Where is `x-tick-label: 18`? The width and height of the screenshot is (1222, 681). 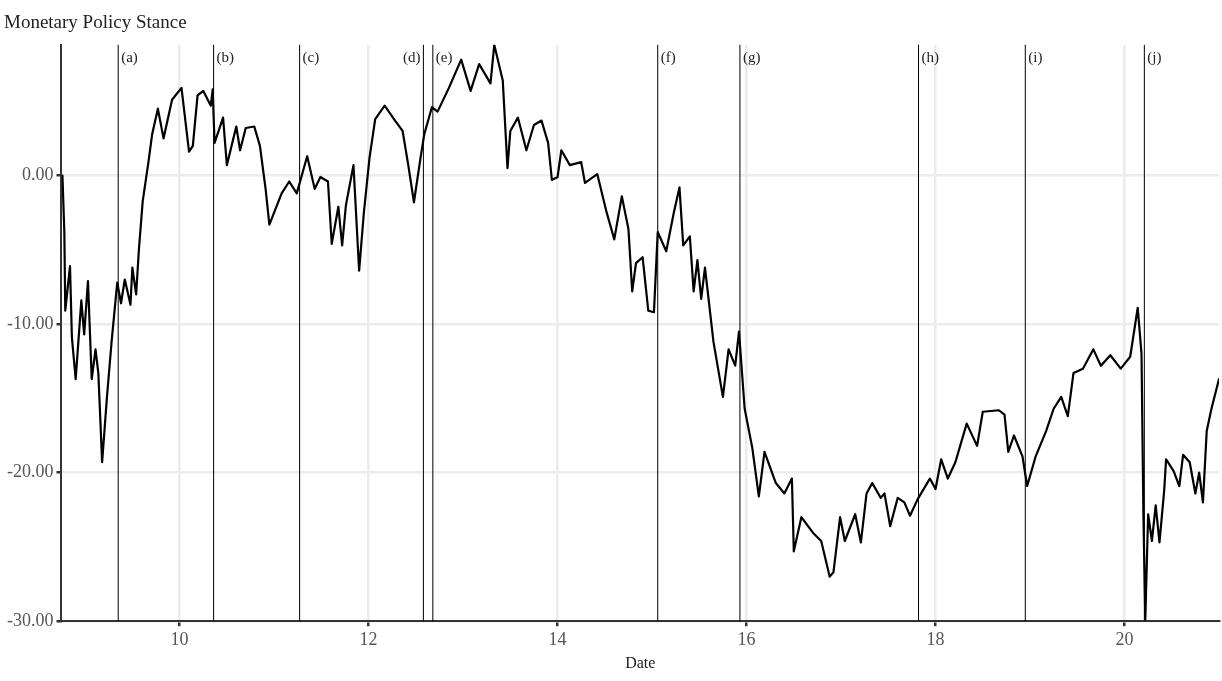 x-tick-label: 18 is located at coordinates (935, 638).